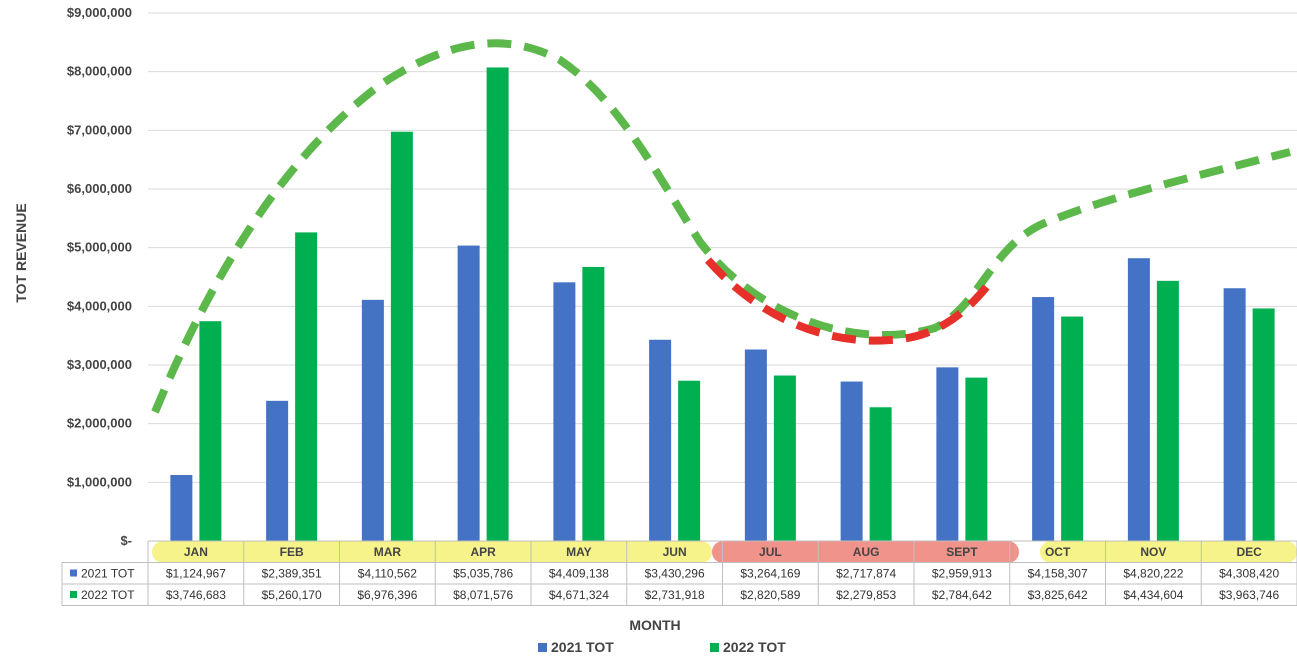  I want to click on bar-2022-feb, so click(306, 386).